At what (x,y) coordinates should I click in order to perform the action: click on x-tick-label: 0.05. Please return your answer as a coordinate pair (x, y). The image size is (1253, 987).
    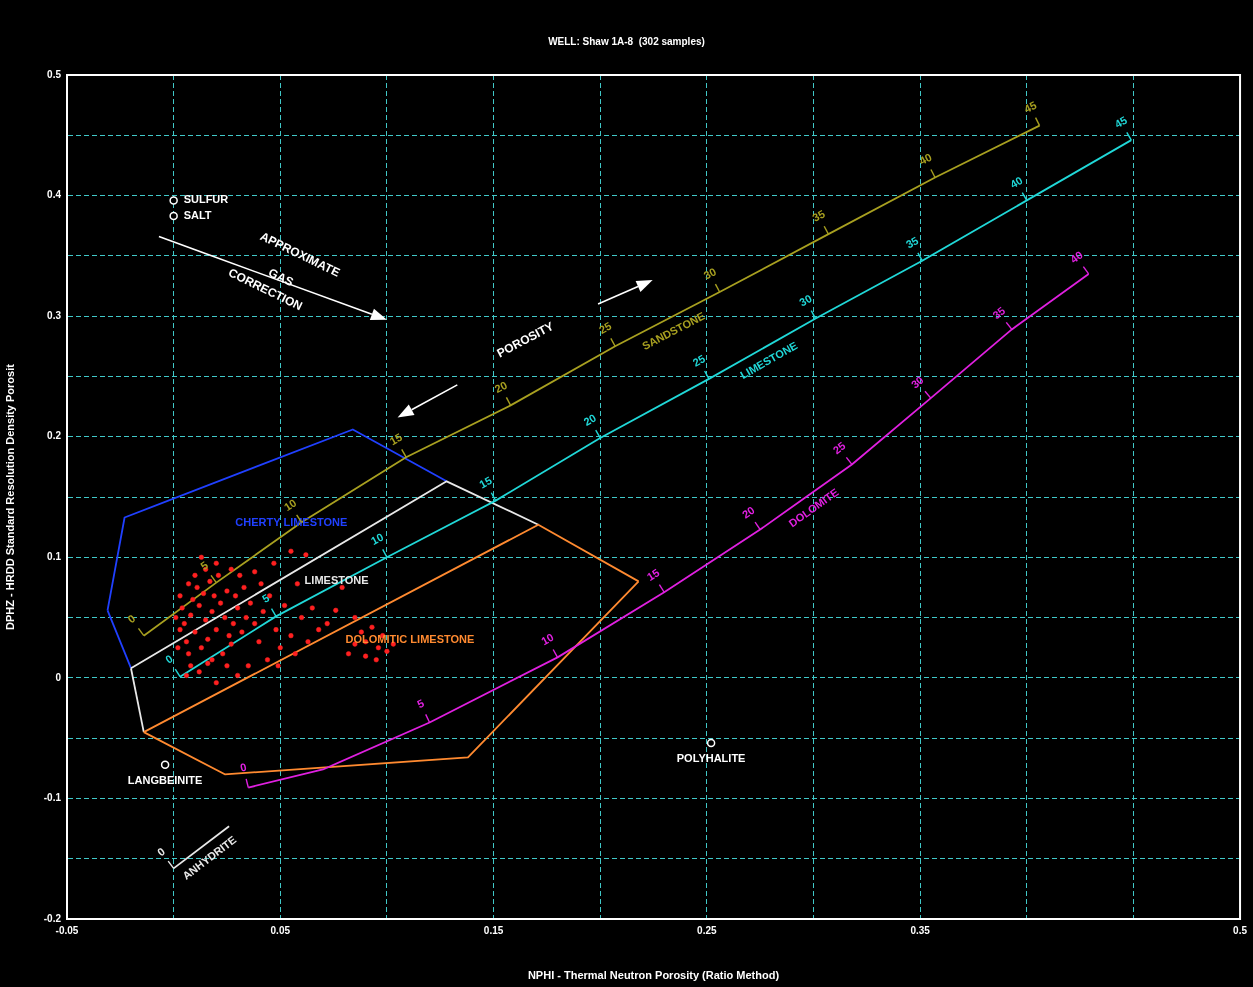
    Looking at the image, I should click on (280, 930).